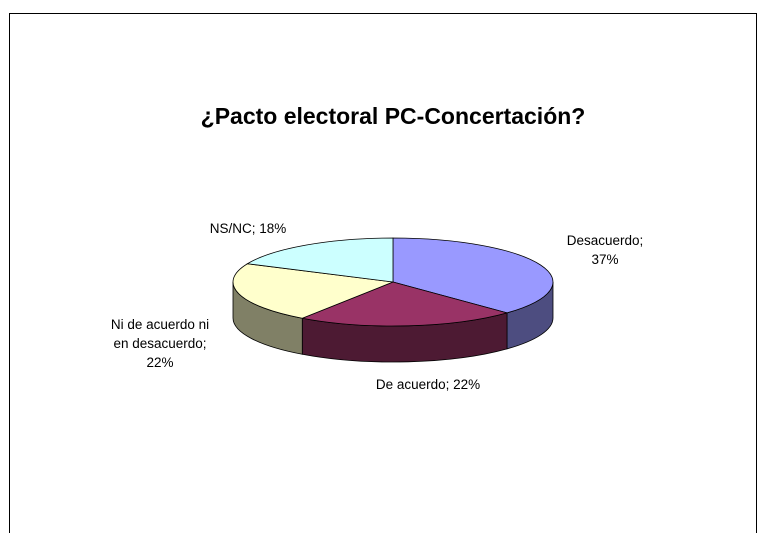 Image resolution: width=767 pixels, height=533 pixels. I want to click on data-label-ns-nc: NS/NC; 18%, so click(248, 228).